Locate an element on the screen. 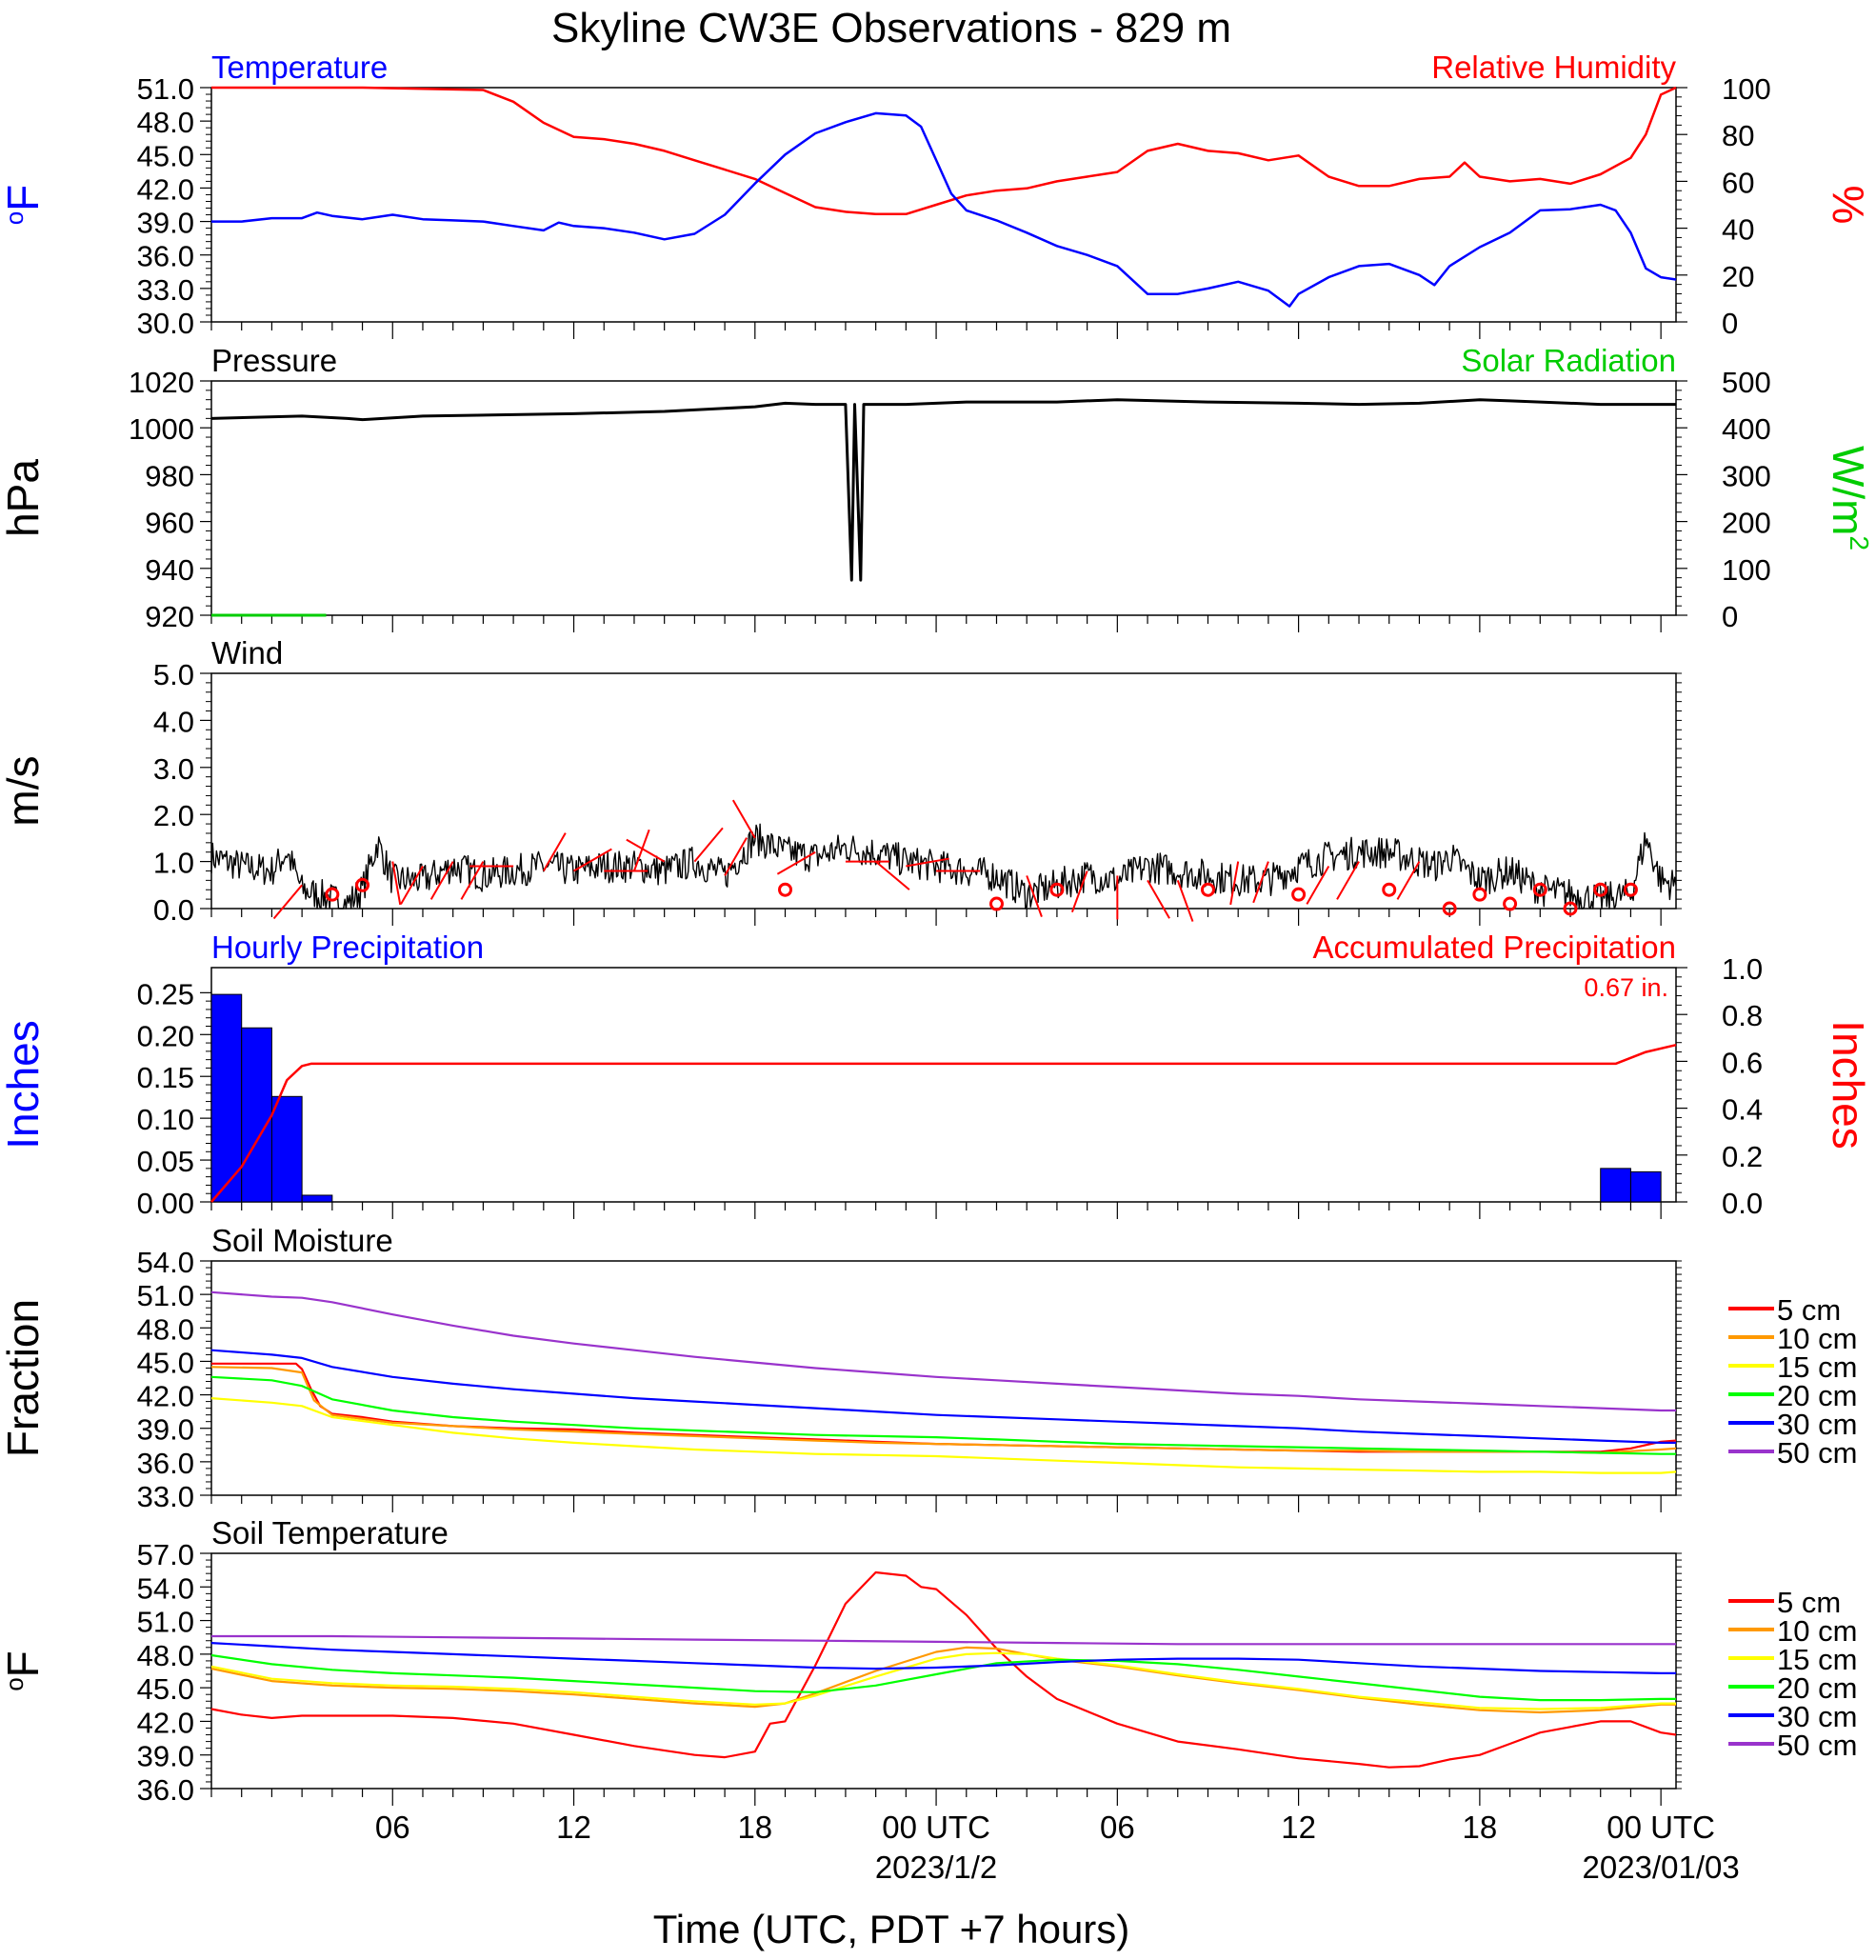 The height and width of the screenshot is (1960, 1876). x-tick-label: 12 is located at coordinates (573, 1827).